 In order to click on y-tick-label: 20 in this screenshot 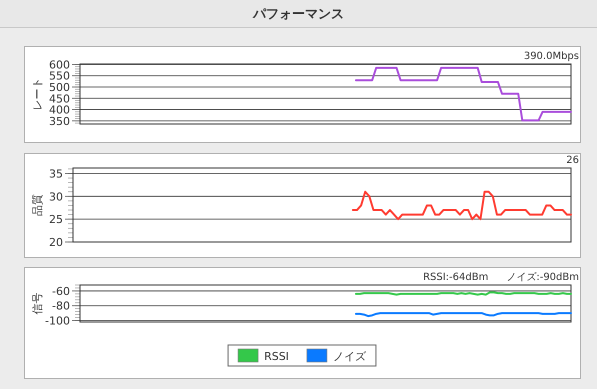, I will do `click(56, 242)`.